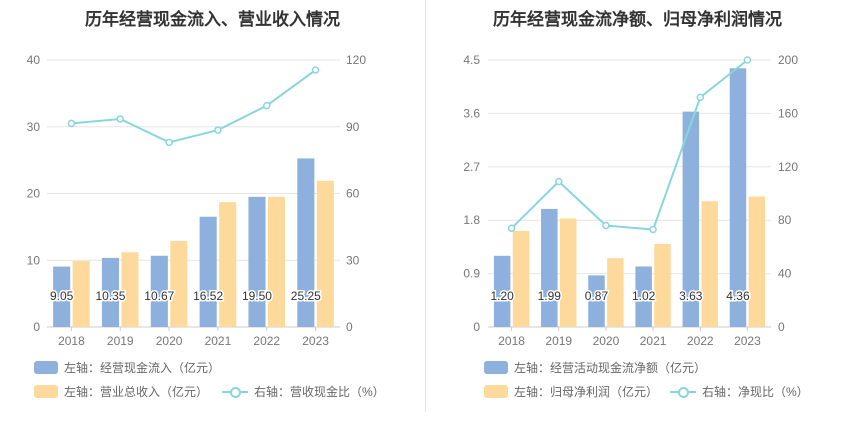  What do you see at coordinates (637, 19) in the screenshot?
I see `chart-title: 历年经营现金流净额、归母净利润情况` at bounding box center [637, 19].